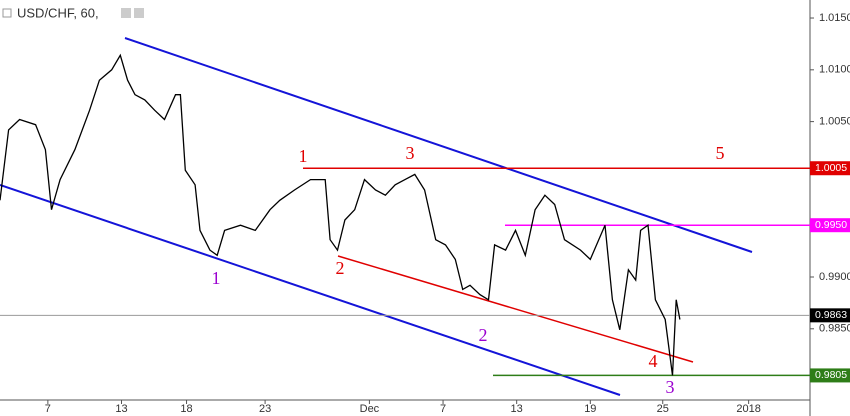 The height and width of the screenshot is (416, 850). Describe the element at coordinates (663, 409) in the screenshot. I see `x-tick-label: 25` at that location.